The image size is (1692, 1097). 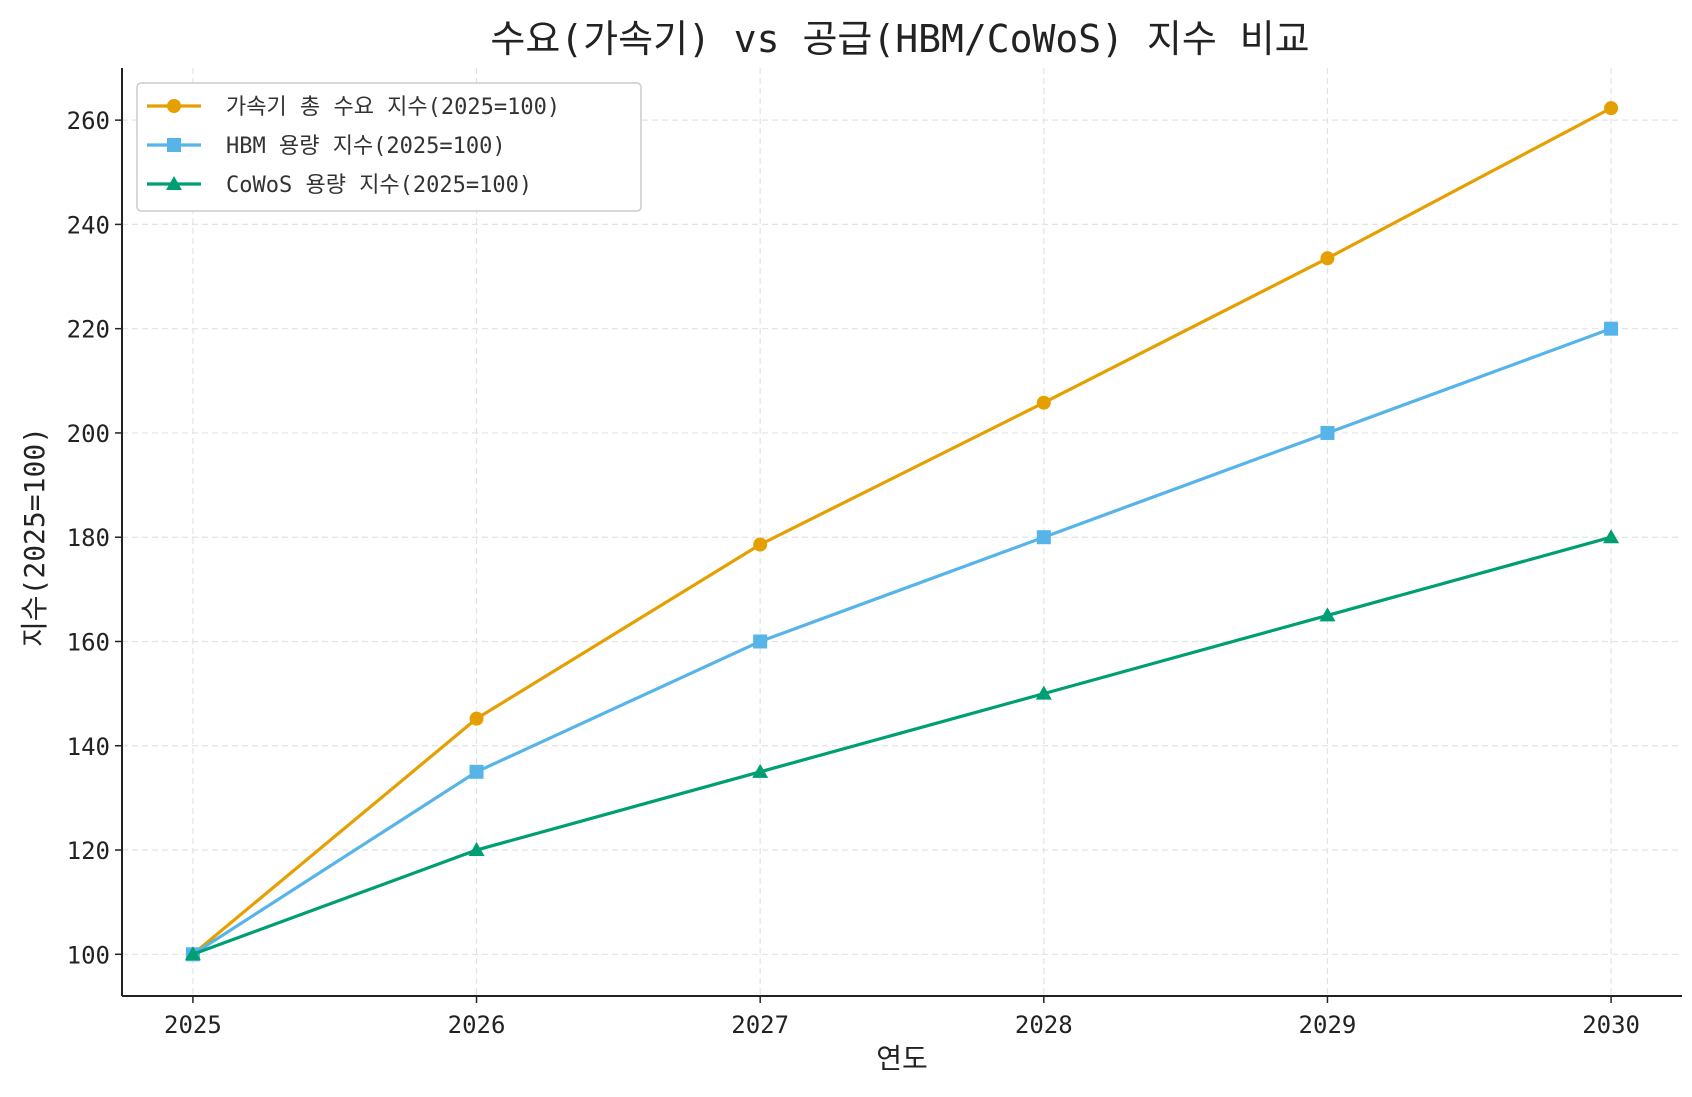 I want to click on legend-label: 가속기 총 수요 지수(2025=100), so click(x=393, y=107).